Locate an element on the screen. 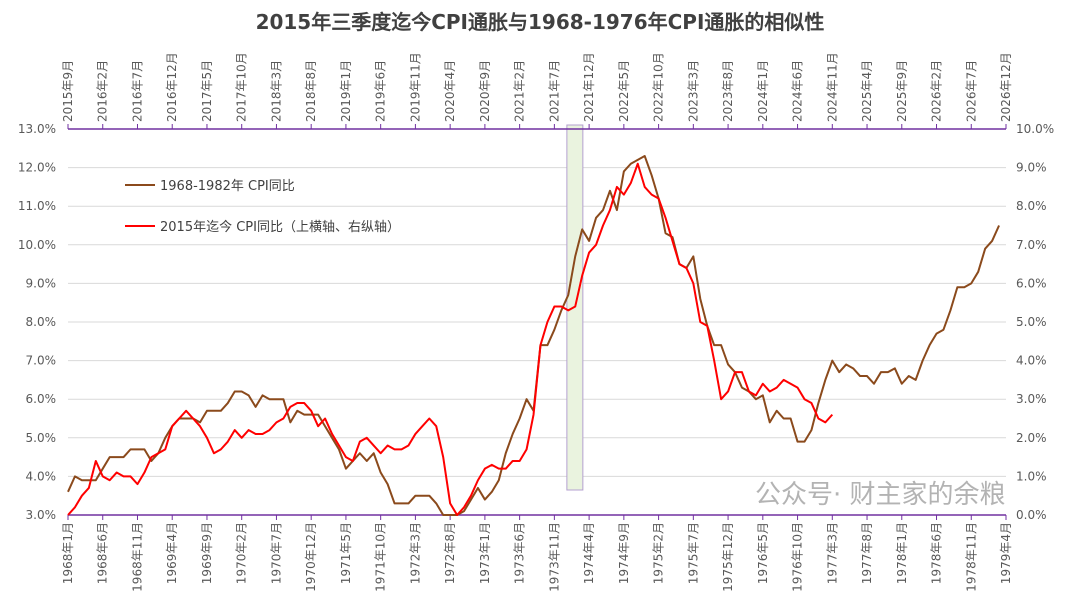 The height and width of the screenshot is (610, 1080). bottom-tick-label: 1972年8月 is located at coordinates (450, 553).